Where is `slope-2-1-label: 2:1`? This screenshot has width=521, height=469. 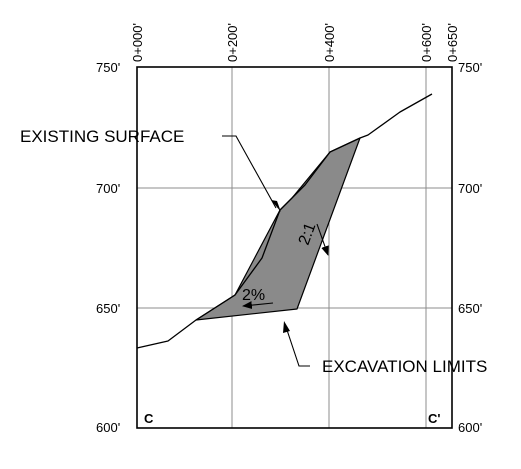 slope-2-1-label: 2:1 is located at coordinates (308, 234).